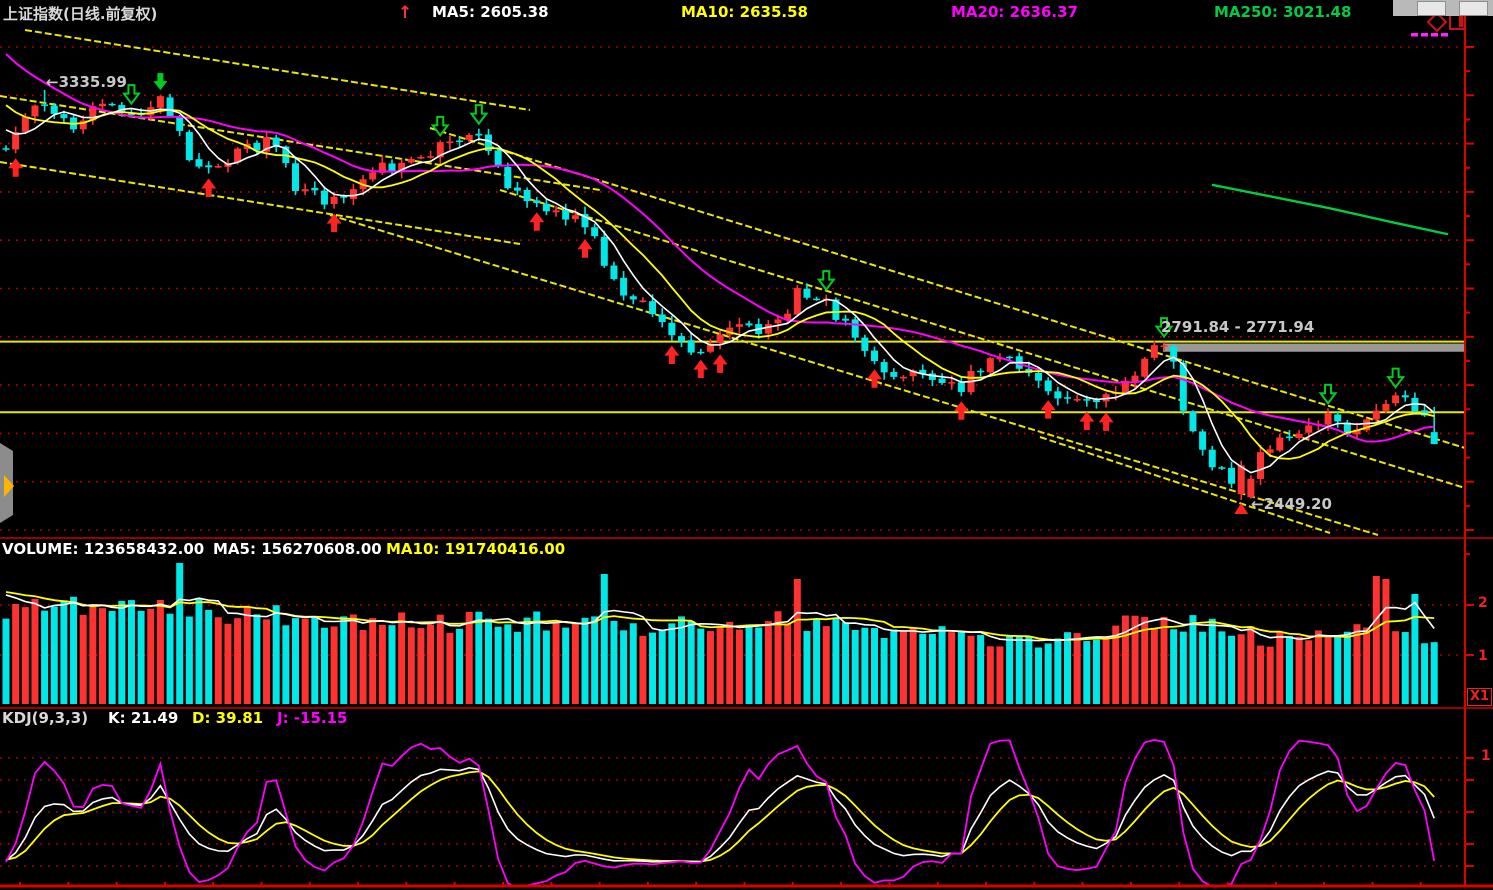 Image resolution: width=1493 pixels, height=890 pixels. I want to click on ma250-value: MA250: 3021.48, so click(1283, 12).